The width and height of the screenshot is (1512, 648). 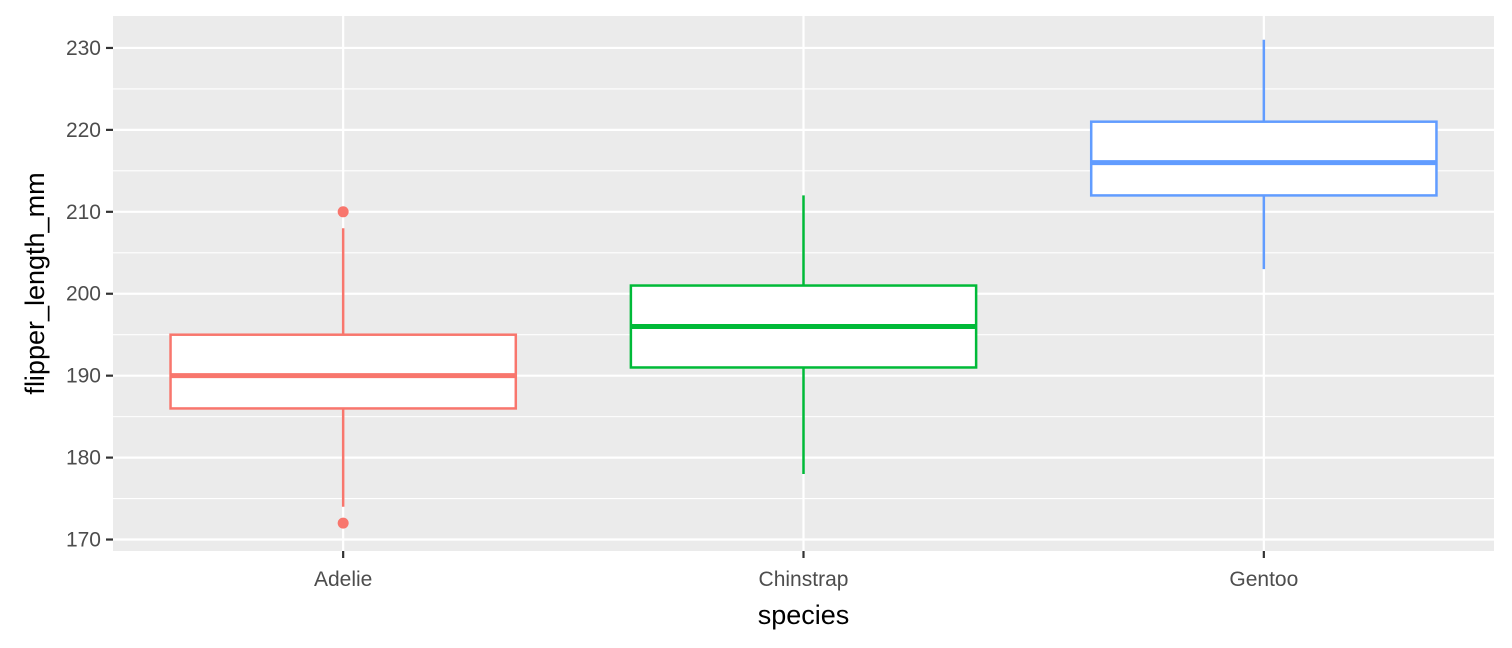 What do you see at coordinates (343, 579) in the screenshot?
I see `x-tick-label: Adelie` at bounding box center [343, 579].